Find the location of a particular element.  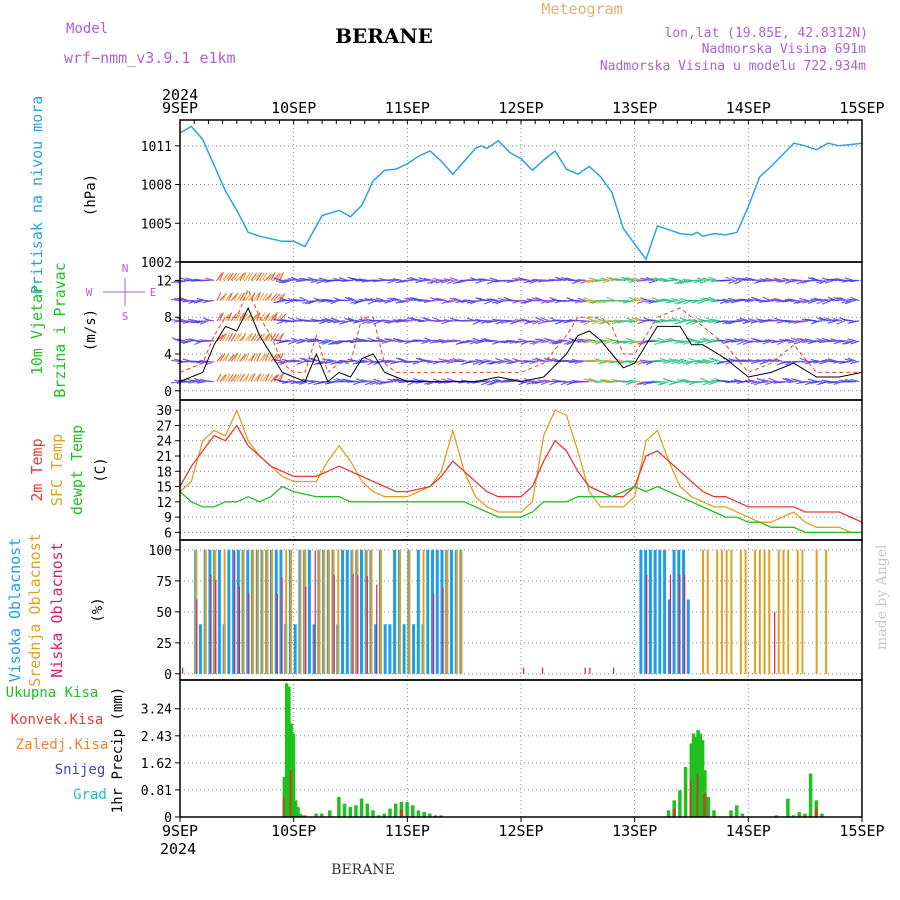

y-tick-label: 0.81 is located at coordinates (156, 791).